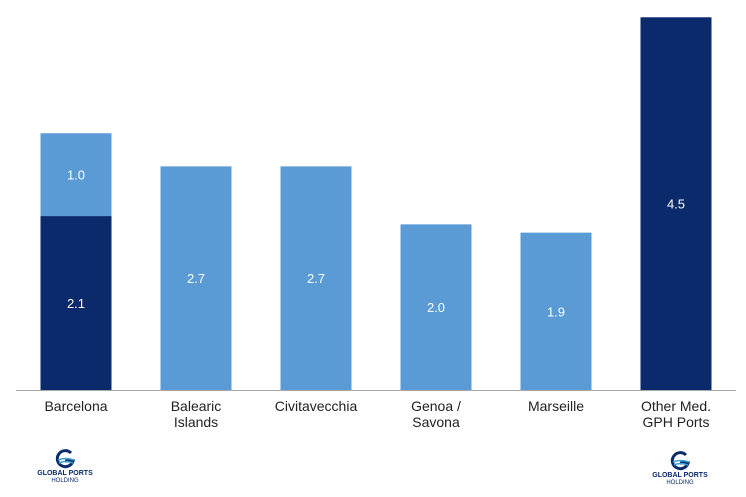 The image size is (746, 497). What do you see at coordinates (556, 406) in the screenshot?
I see `category-label-4: Marseille` at bounding box center [556, 406].